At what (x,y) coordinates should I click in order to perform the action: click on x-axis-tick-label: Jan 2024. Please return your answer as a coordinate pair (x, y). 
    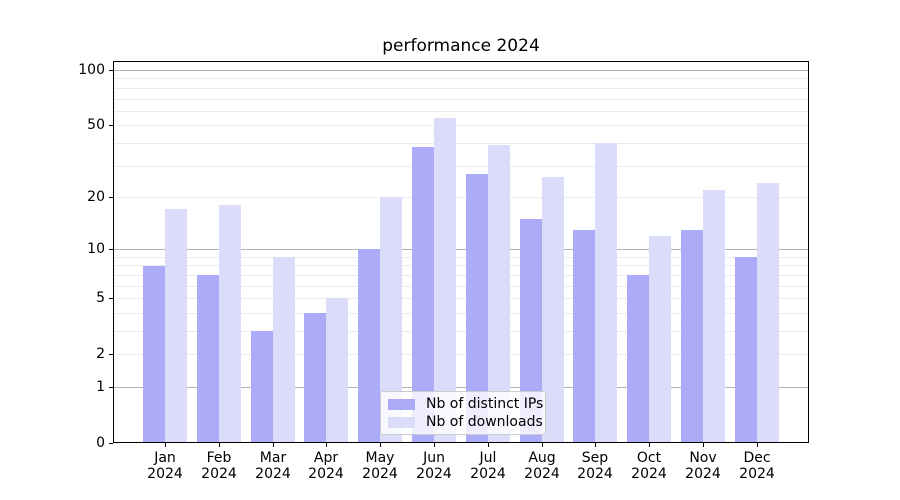
    Looking at the image, I should click on (165, 466).